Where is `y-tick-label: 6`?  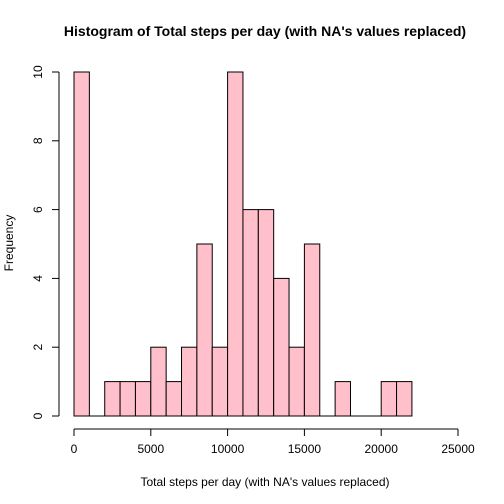 y-tick-label: 6 is located at coordinates (38, 209).